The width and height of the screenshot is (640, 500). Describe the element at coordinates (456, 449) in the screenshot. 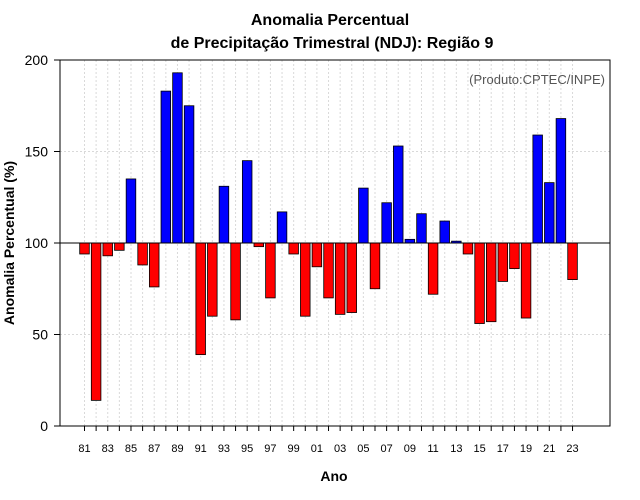

I see `x-tick-label: 13` at that location.